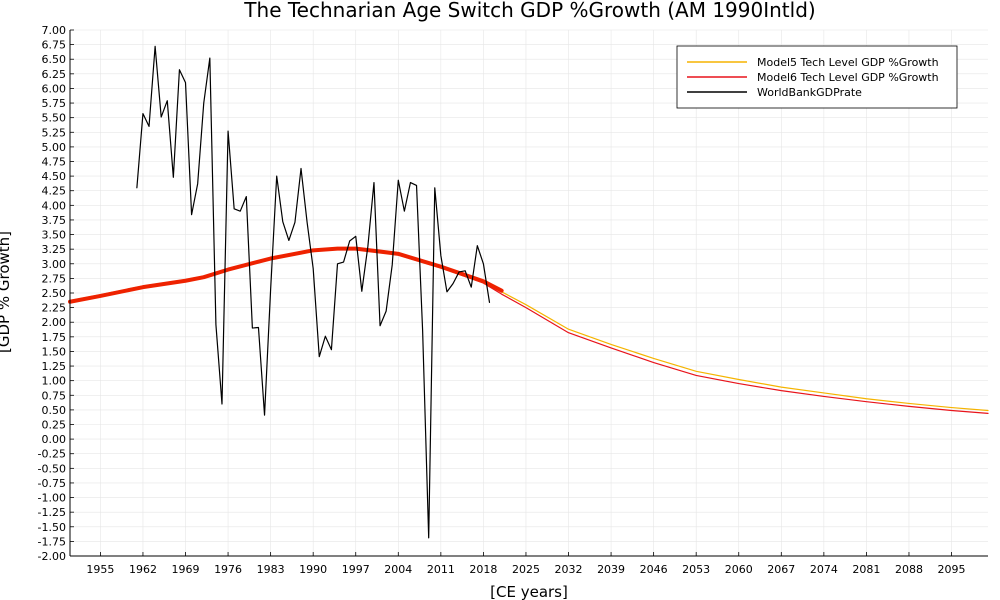 The height and width of the screenshot is (600, 1000). Describe the element at coordinates (54, 30) in the screenshot. I see `y-tick-label: 7.00` at that location.